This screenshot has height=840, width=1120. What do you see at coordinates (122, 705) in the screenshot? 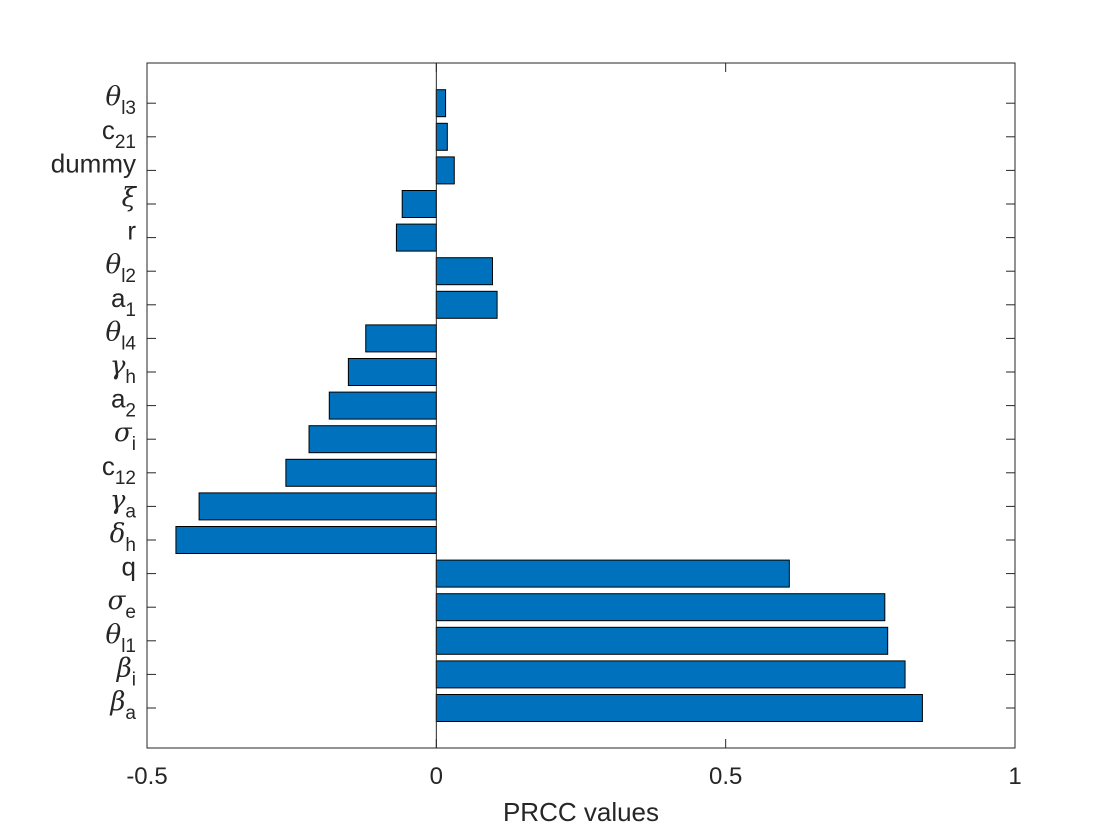
I see `y-tick-label: βa` at bounding box center [122, 705].